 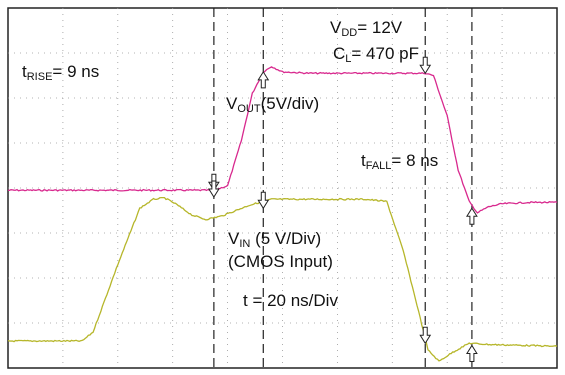 I want to click on vout-label: VOUT(5V/div), so click(x=272, y=104).